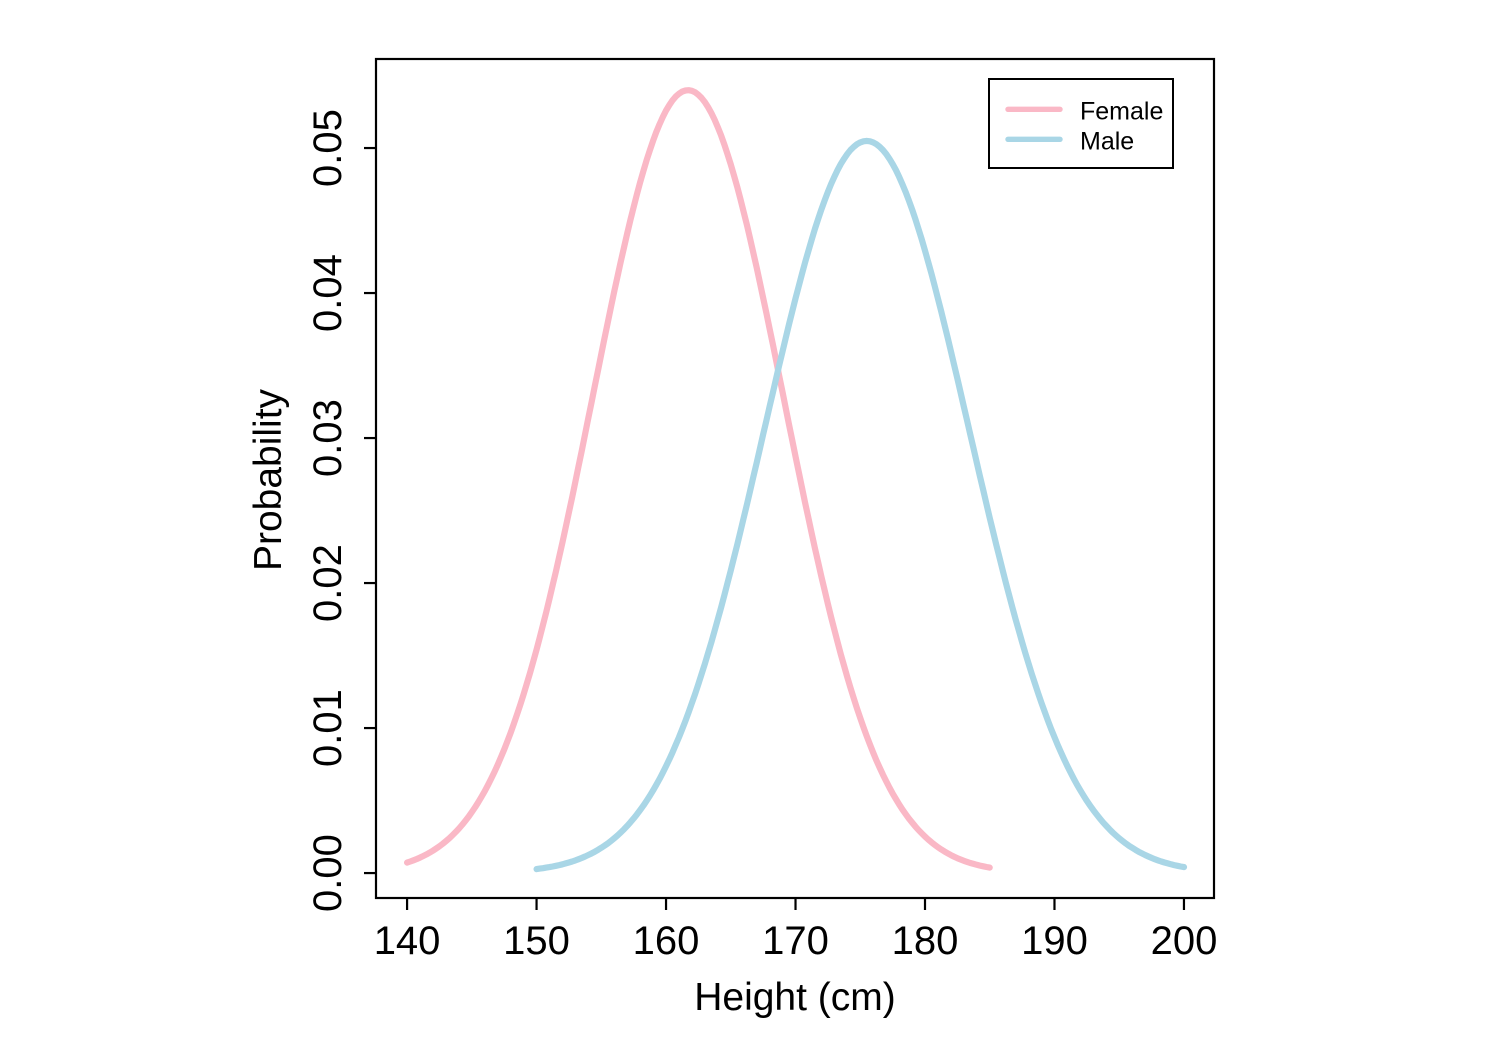 The height and width of the screenshot is (1048, 1500). I want to click on y-axis-title: Probability, so click(268, 479).